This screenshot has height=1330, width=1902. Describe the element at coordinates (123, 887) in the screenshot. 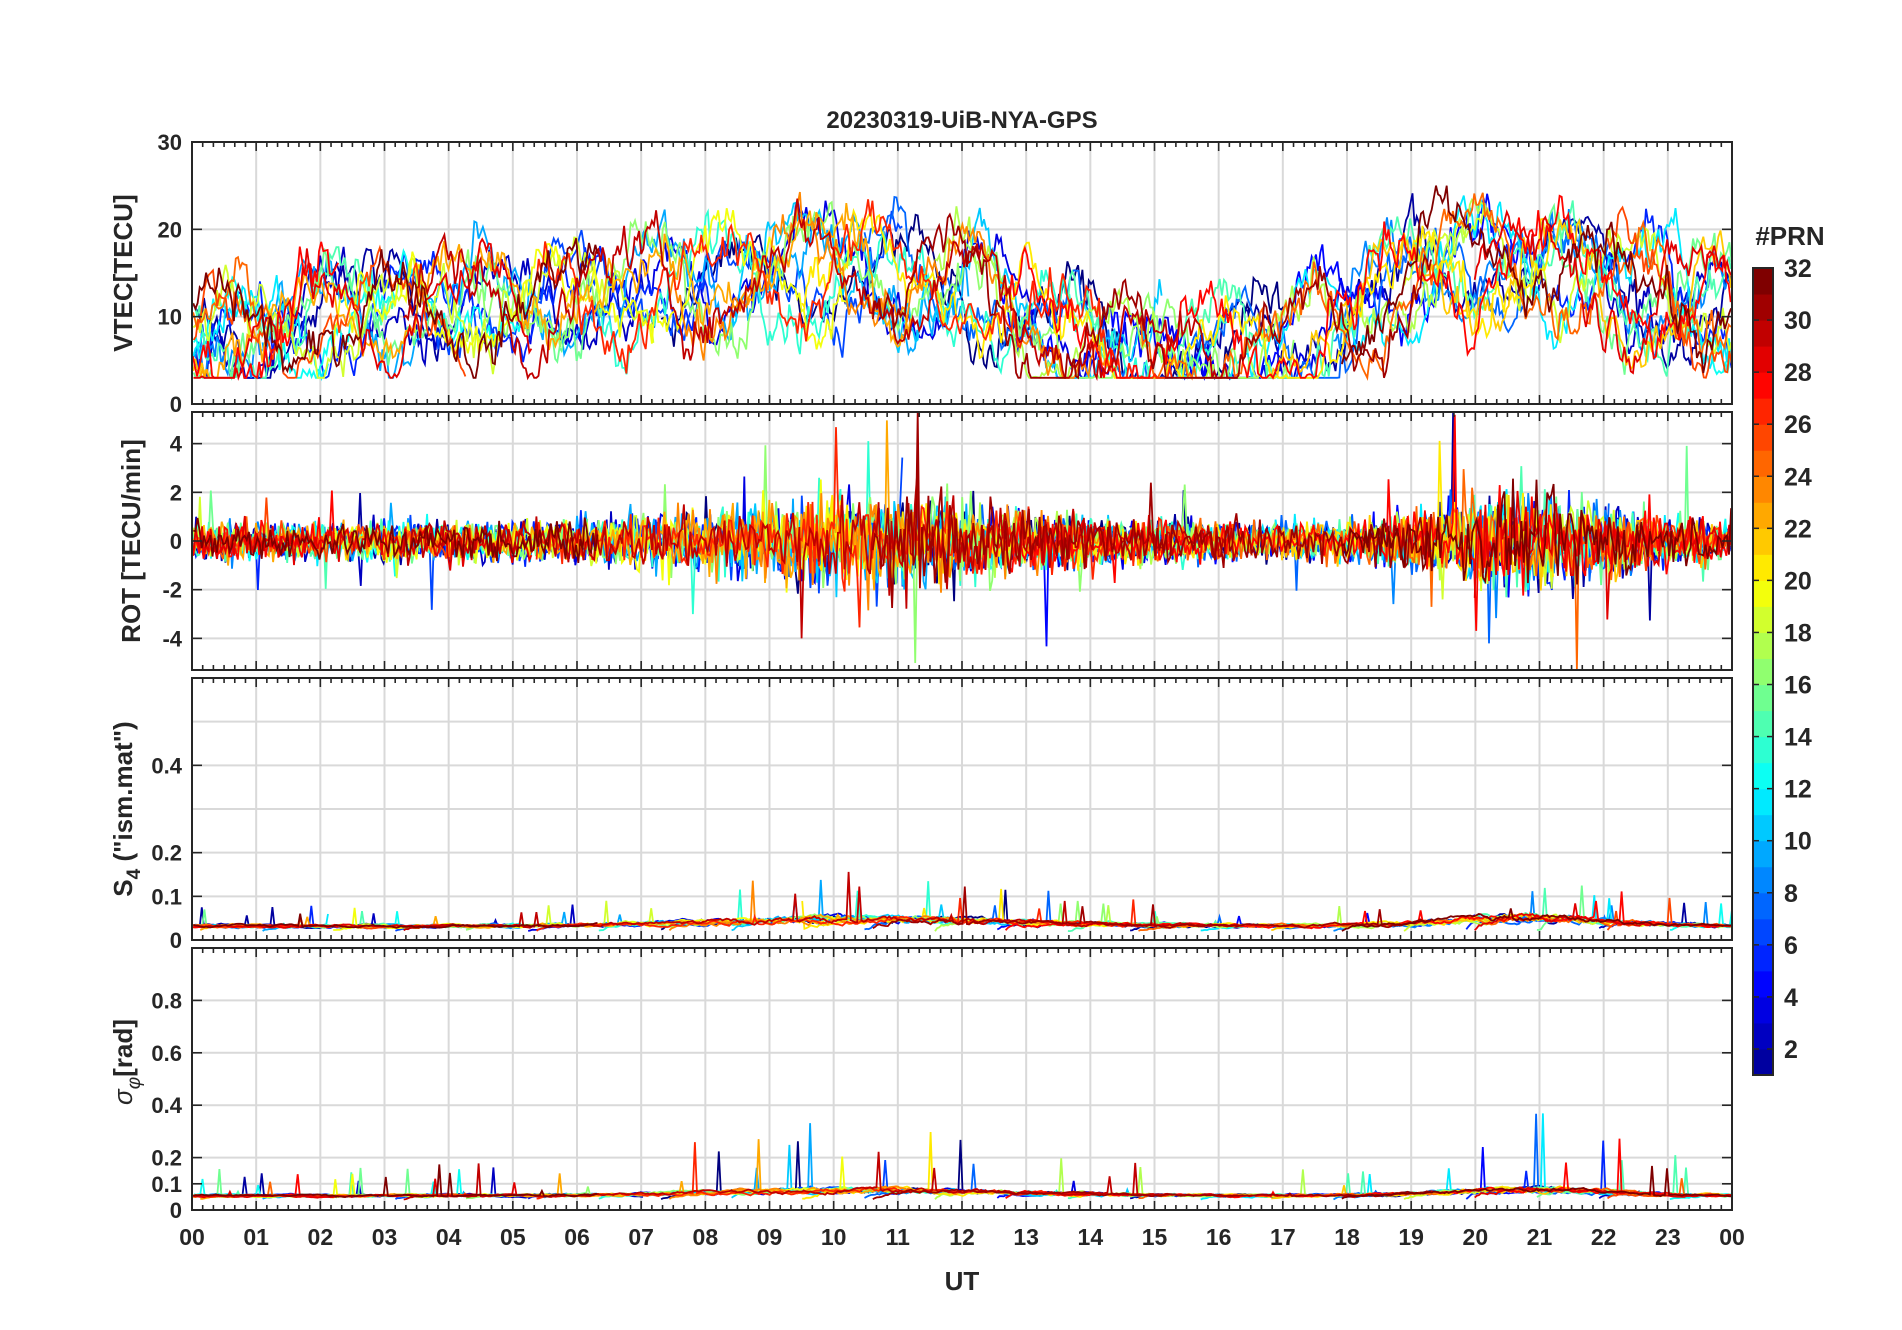

I see `panel-s4-ylabel-main: S` at that location.